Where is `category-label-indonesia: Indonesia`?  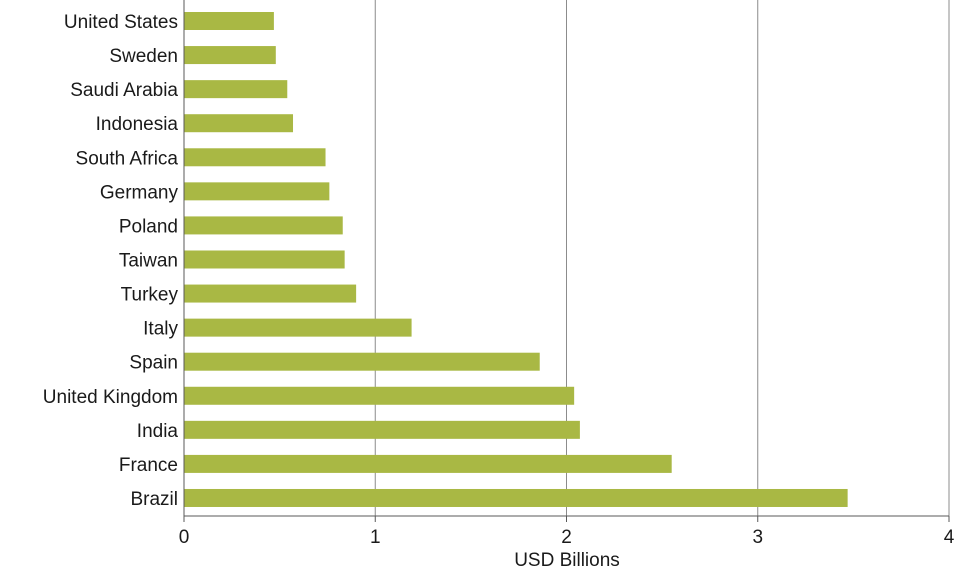 category-label-indonesia: Indonesia is located at coordinates (137, 124).